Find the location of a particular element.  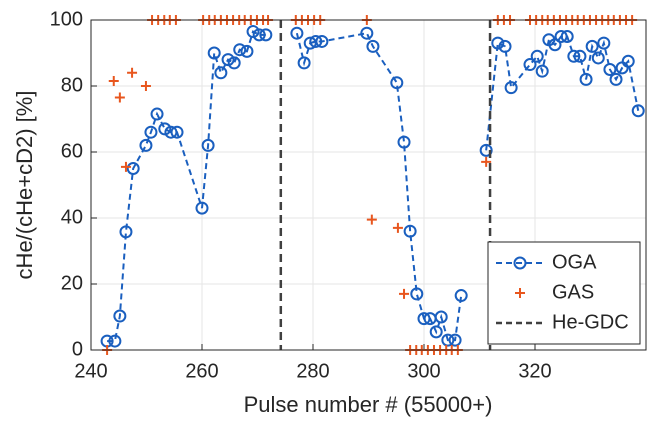

y-tick-label: 60 is located at coordinates (72, 151).